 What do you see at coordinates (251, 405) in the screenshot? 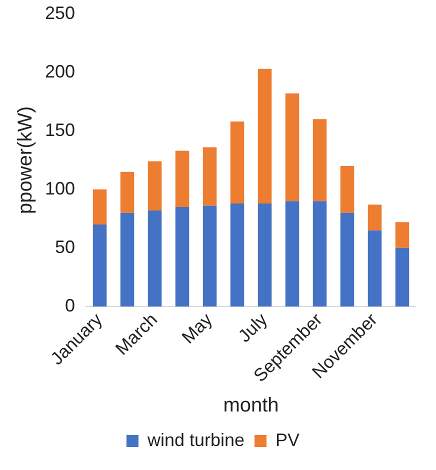
I see `x-axis-title: month` at bounding box center [251, 405].